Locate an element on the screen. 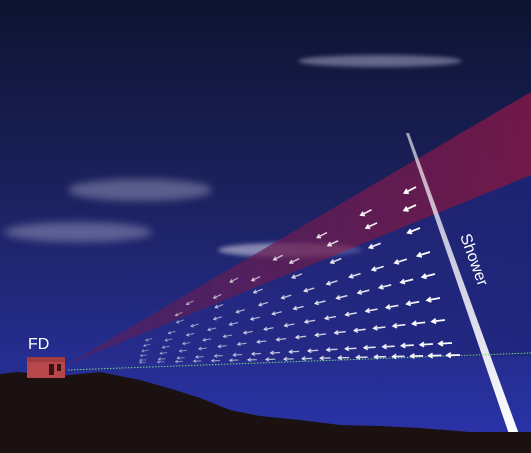  building-window is located at coordinates (59, 367).